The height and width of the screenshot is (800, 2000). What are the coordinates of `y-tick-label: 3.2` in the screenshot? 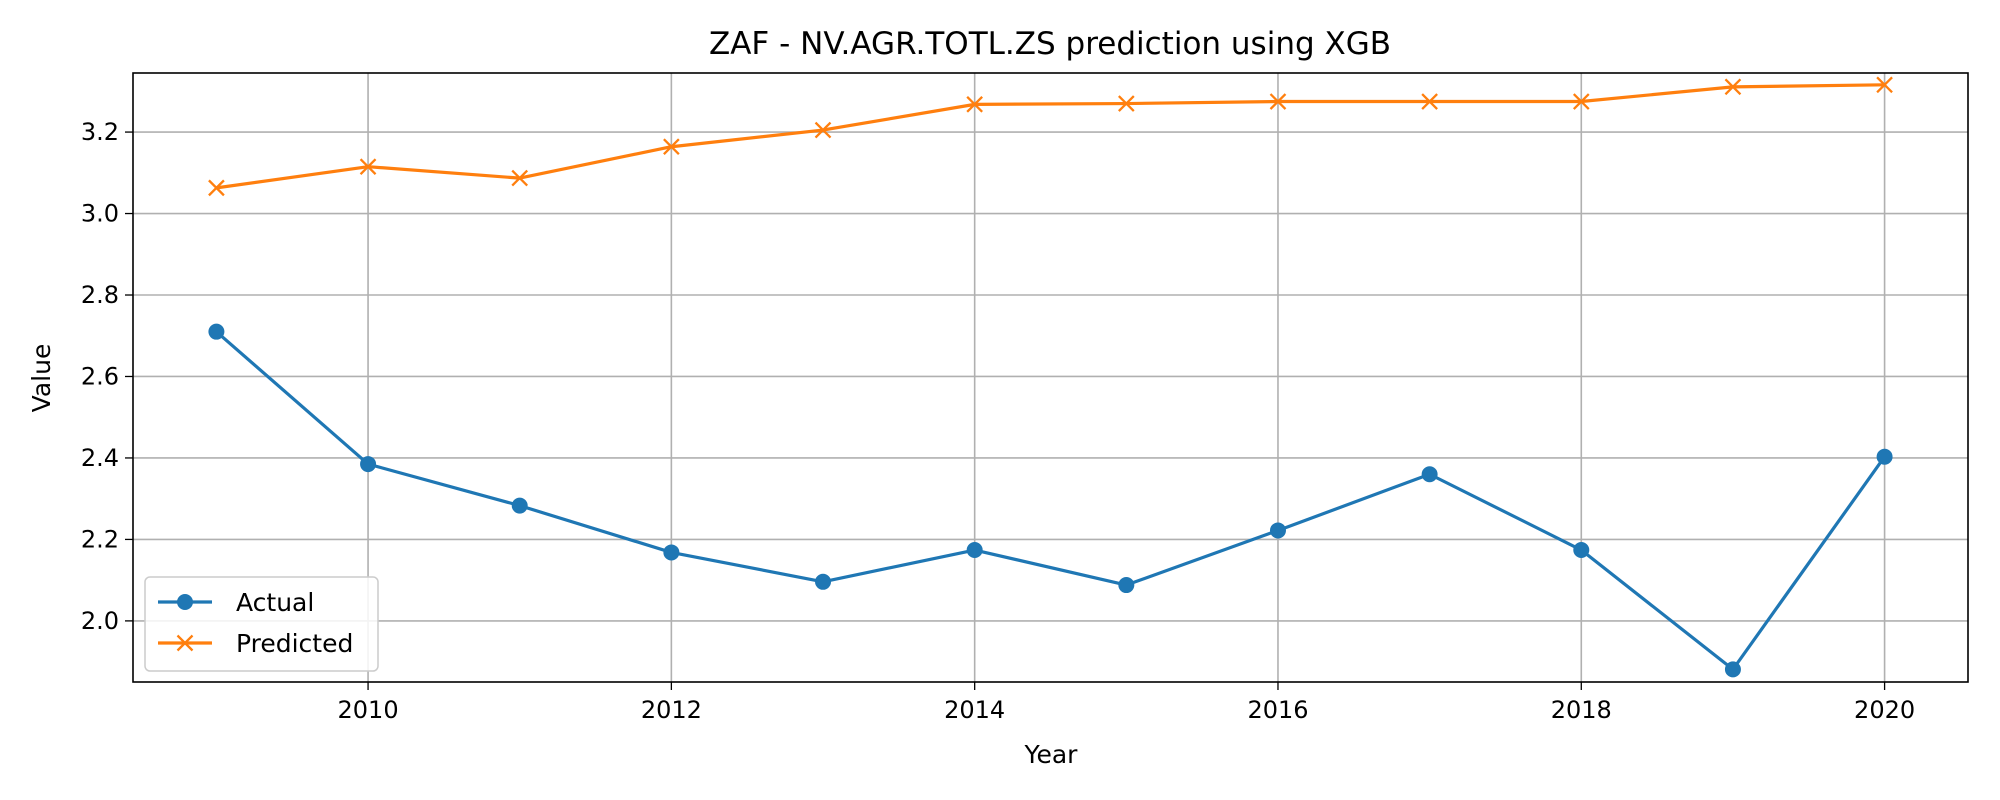 It's located at (100, 132).